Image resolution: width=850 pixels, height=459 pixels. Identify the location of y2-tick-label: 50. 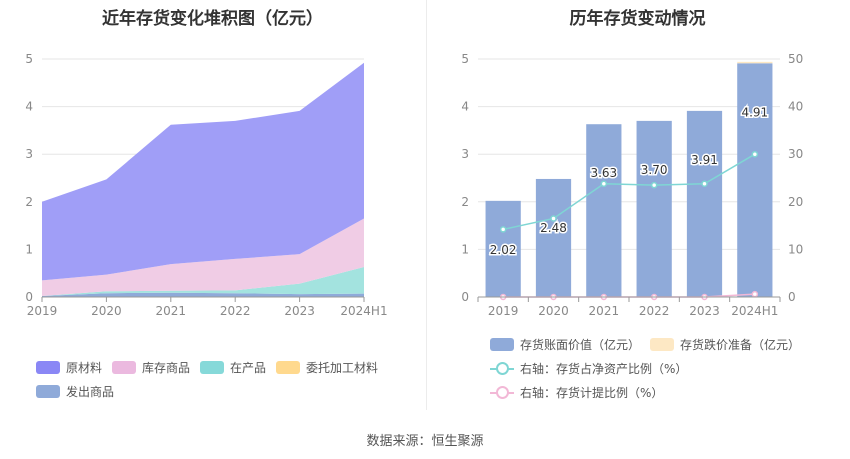
(795, 59).